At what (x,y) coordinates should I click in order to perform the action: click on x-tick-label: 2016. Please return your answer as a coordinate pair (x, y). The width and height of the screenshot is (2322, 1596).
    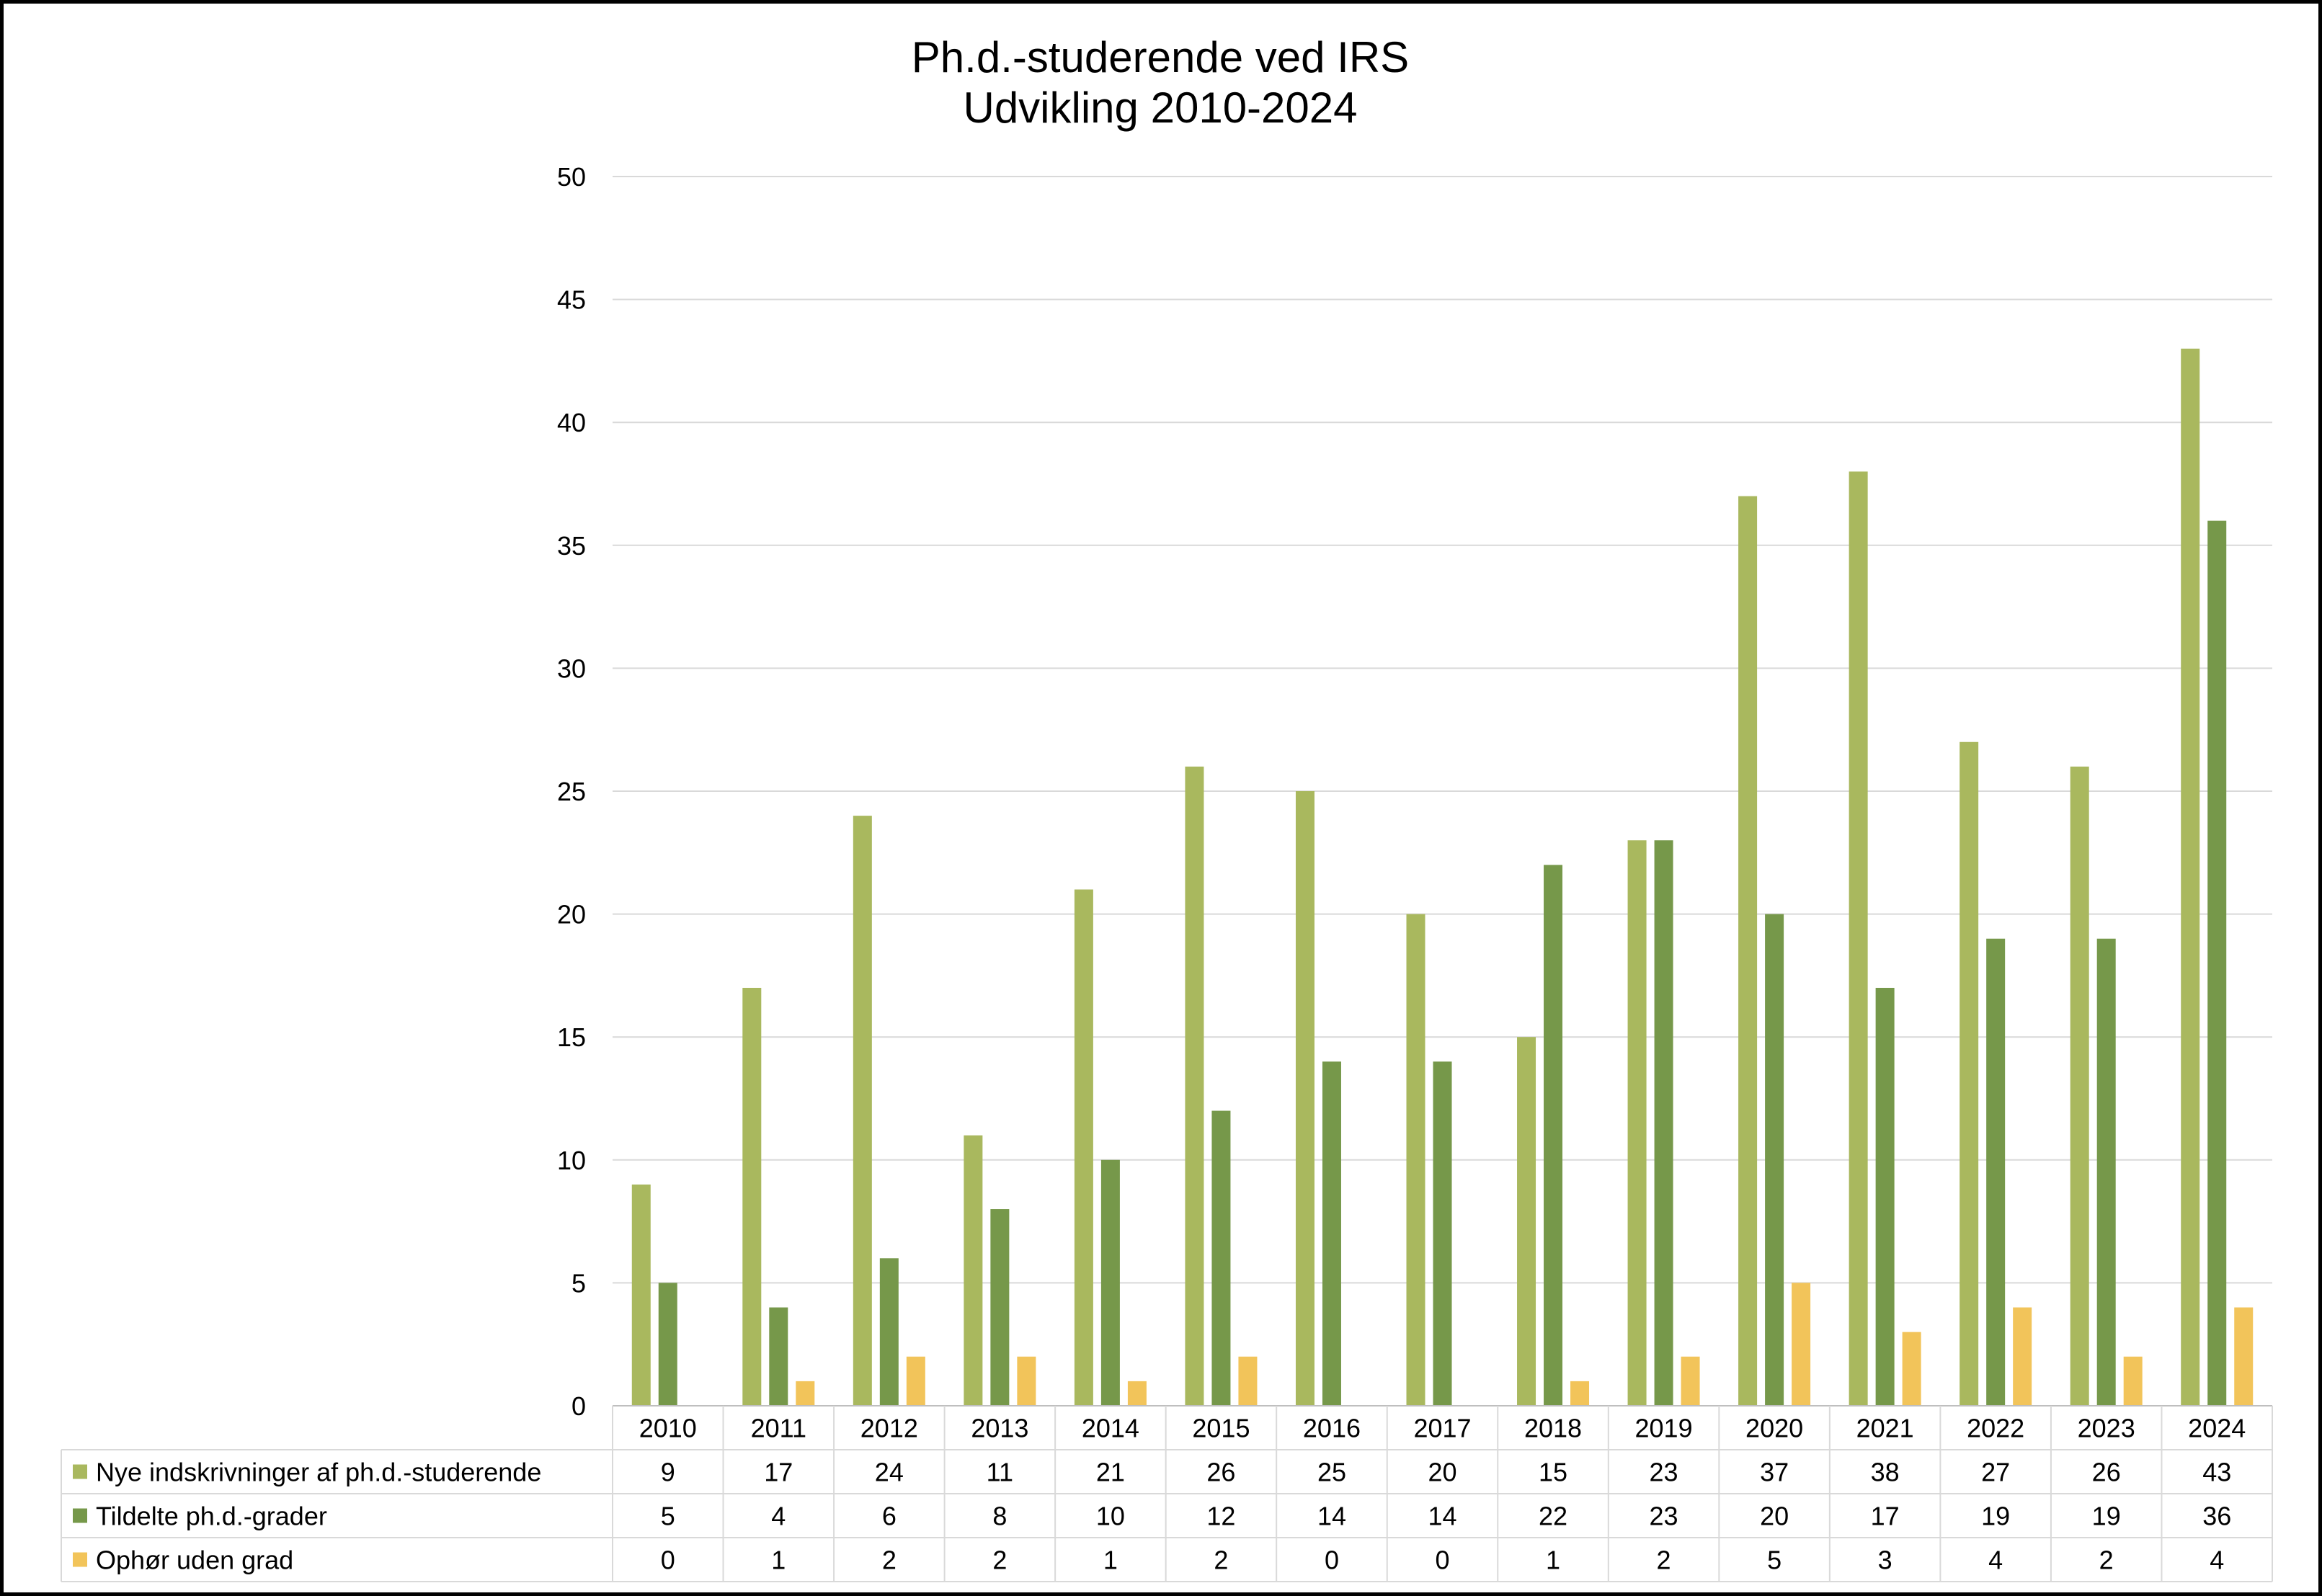
    Looking at the image, I should click on (1332, 1429).